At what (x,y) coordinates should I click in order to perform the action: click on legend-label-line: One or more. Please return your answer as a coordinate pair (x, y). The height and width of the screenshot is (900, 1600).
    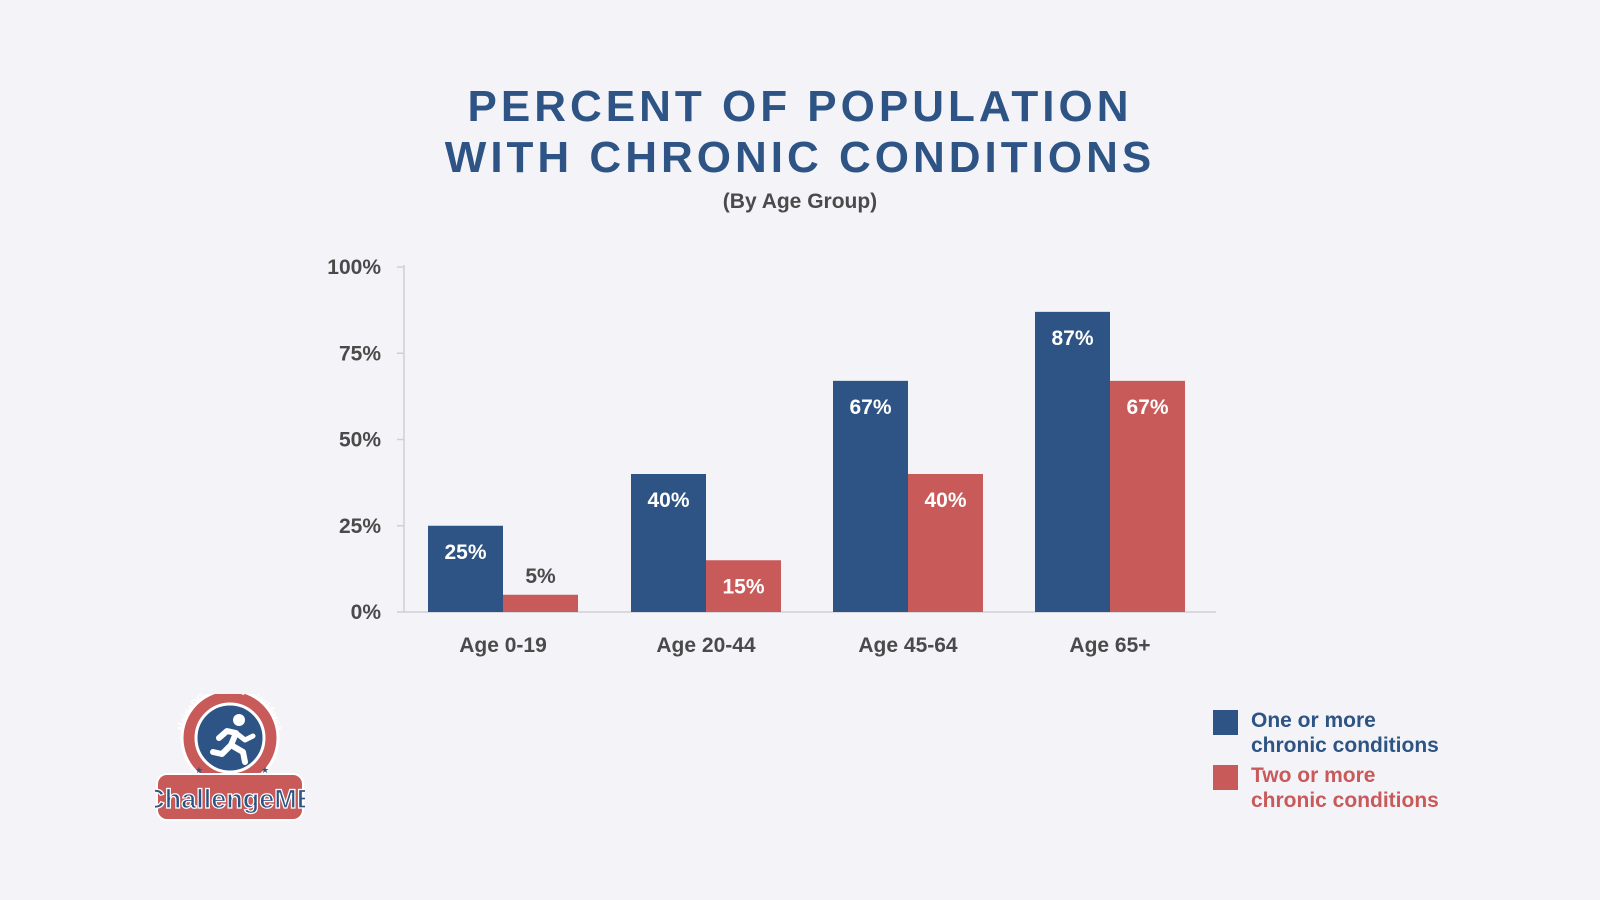
    Looking at the image, I should click on (1313, 720).